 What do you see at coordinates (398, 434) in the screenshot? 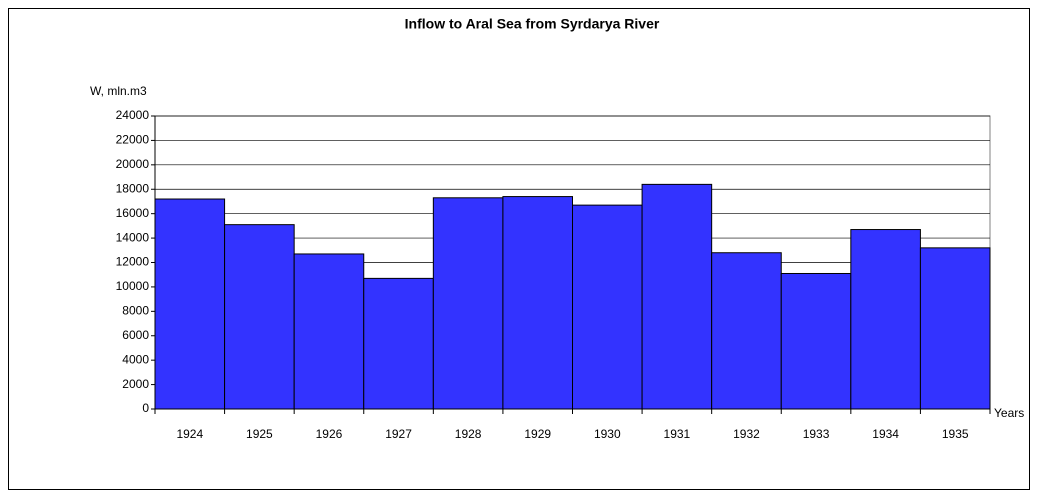
I see `x-tick-label: 1927` at bounding box center [398, 434].